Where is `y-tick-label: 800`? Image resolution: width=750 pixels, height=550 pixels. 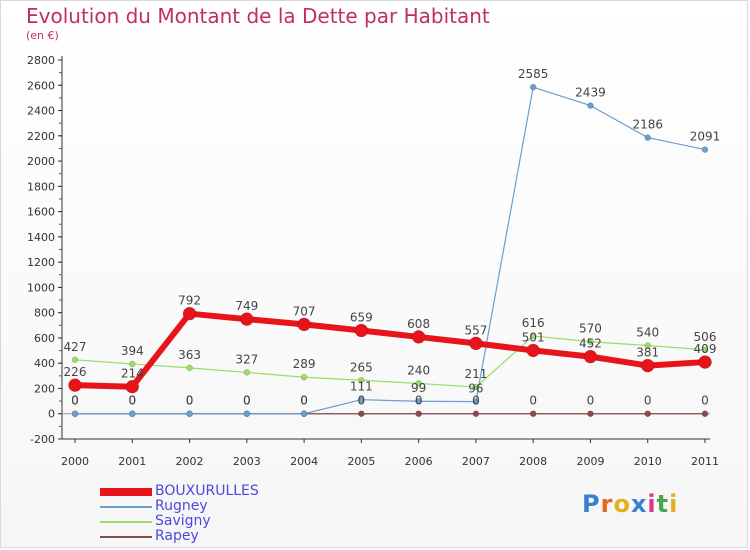
y-tick-label: 800 is located at coordinates (44, 313).